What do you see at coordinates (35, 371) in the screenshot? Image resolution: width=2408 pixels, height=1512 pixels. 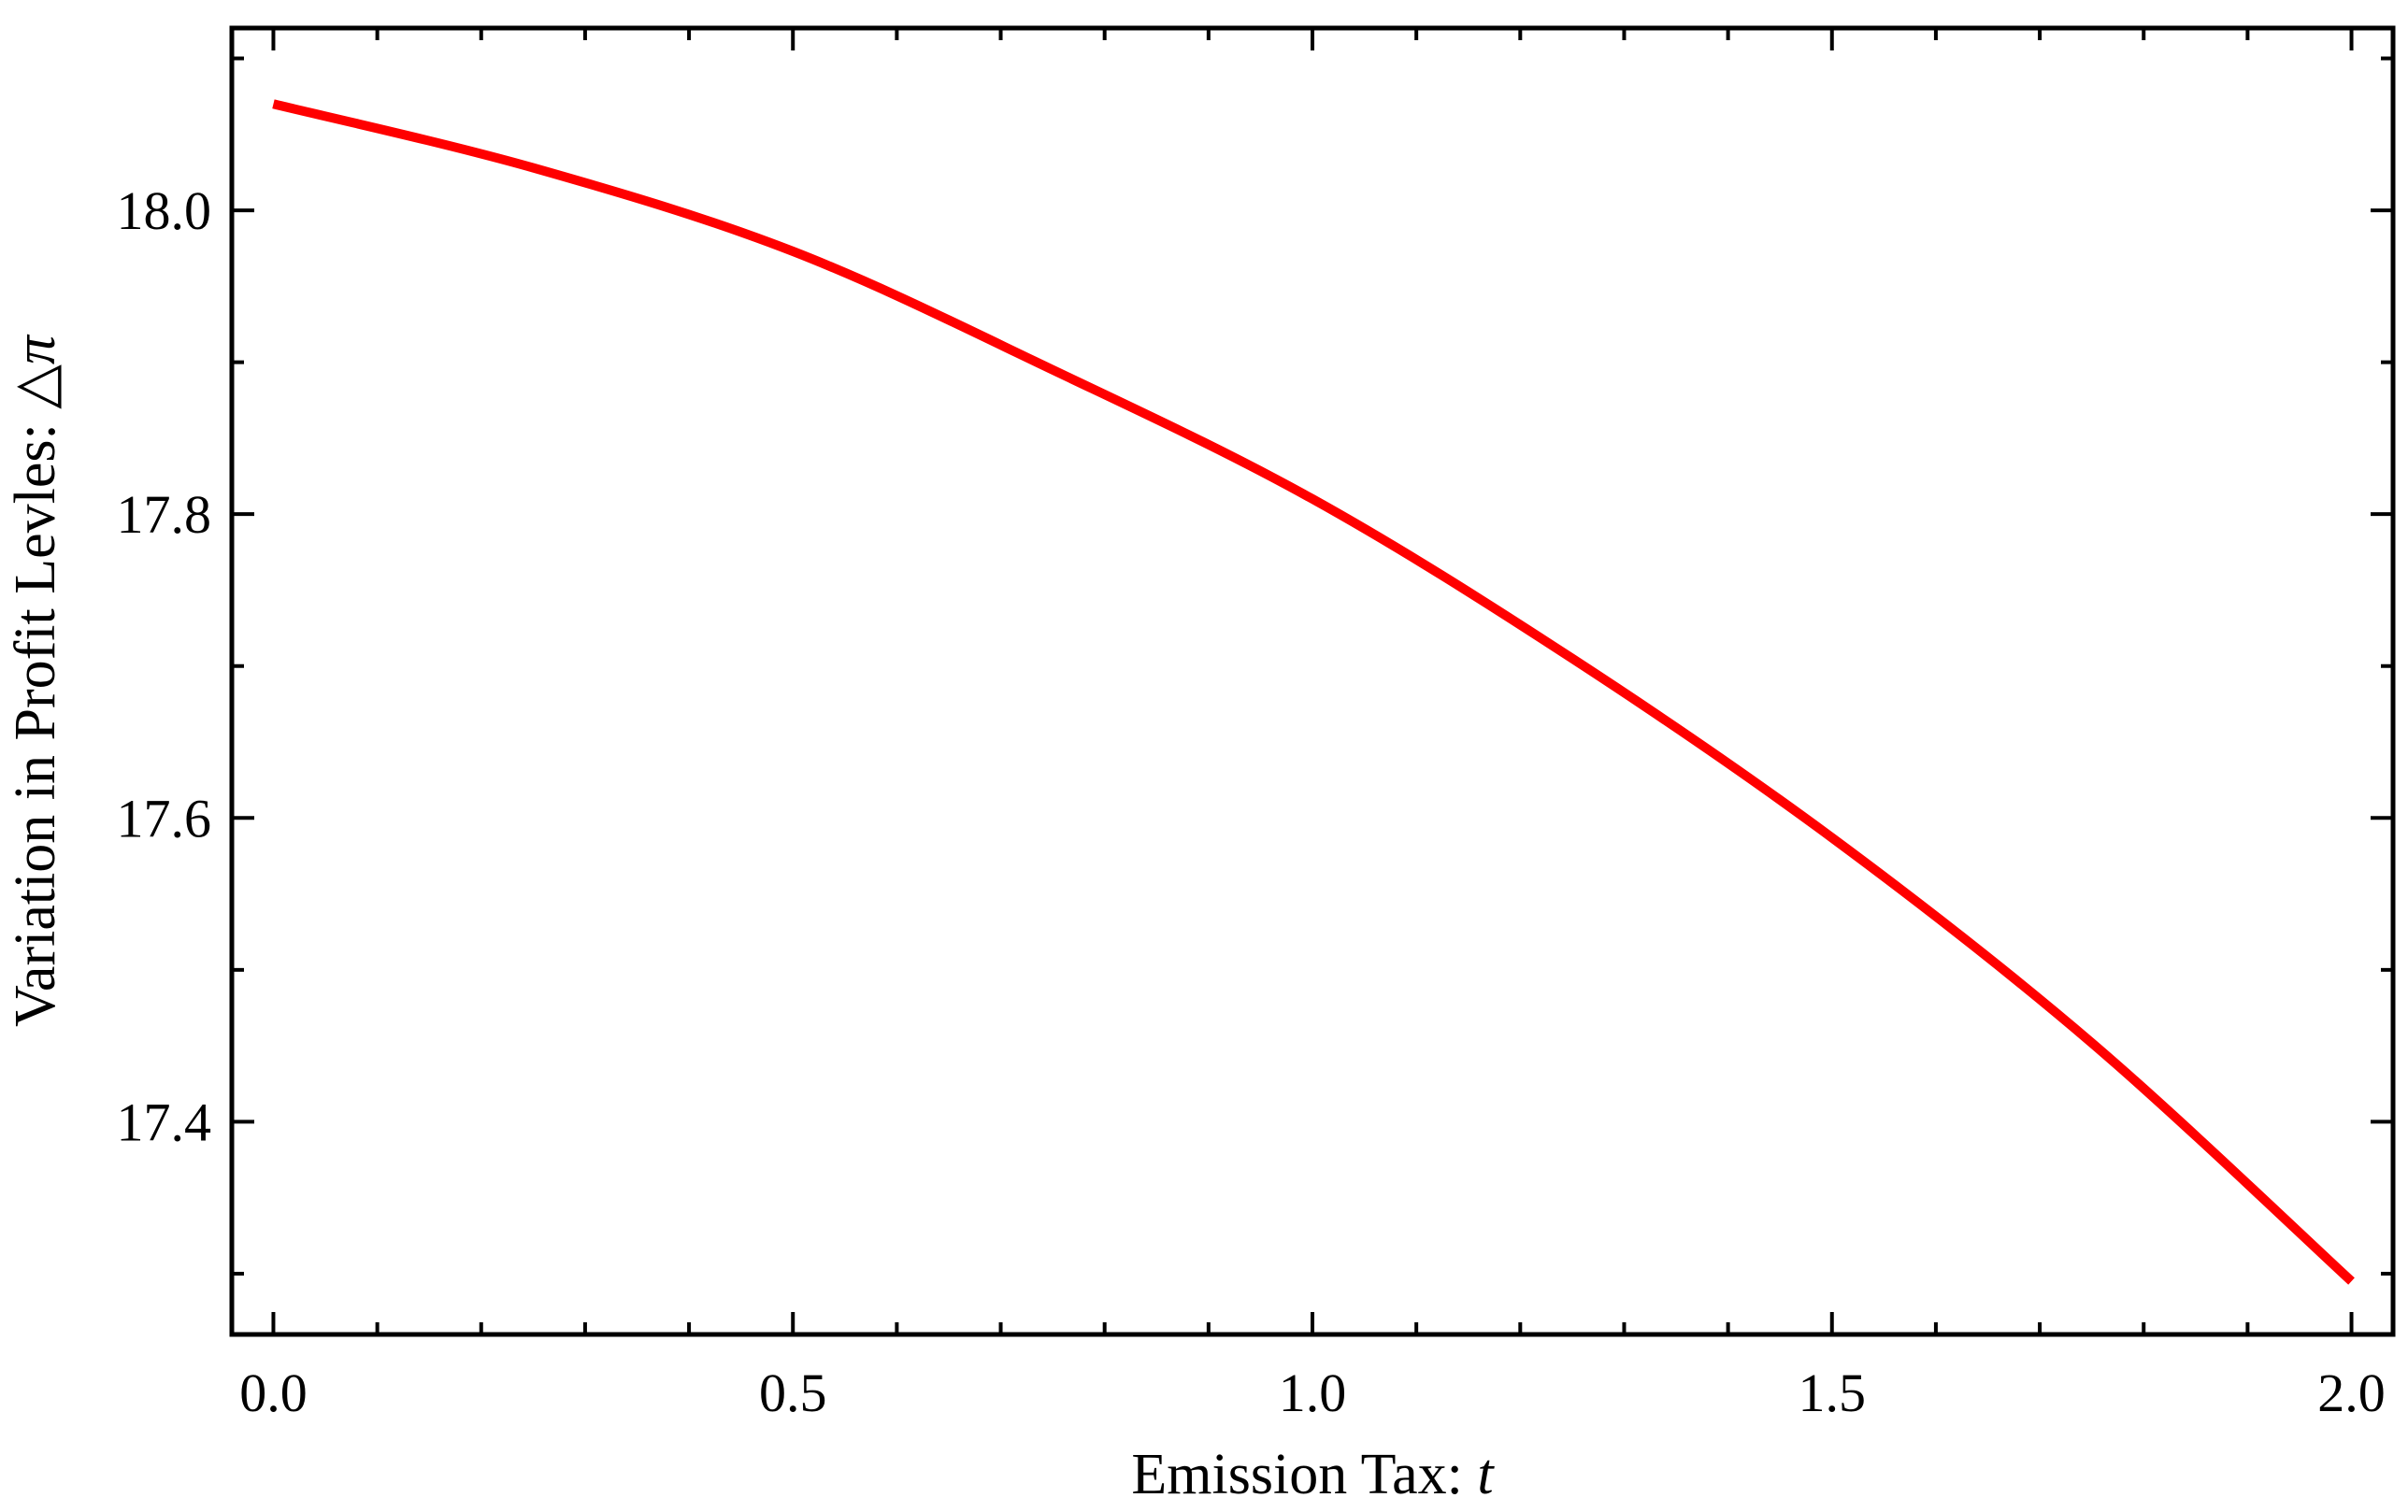 I see `y-axis-label-symbol: △π` at bounding box center [35, 371].